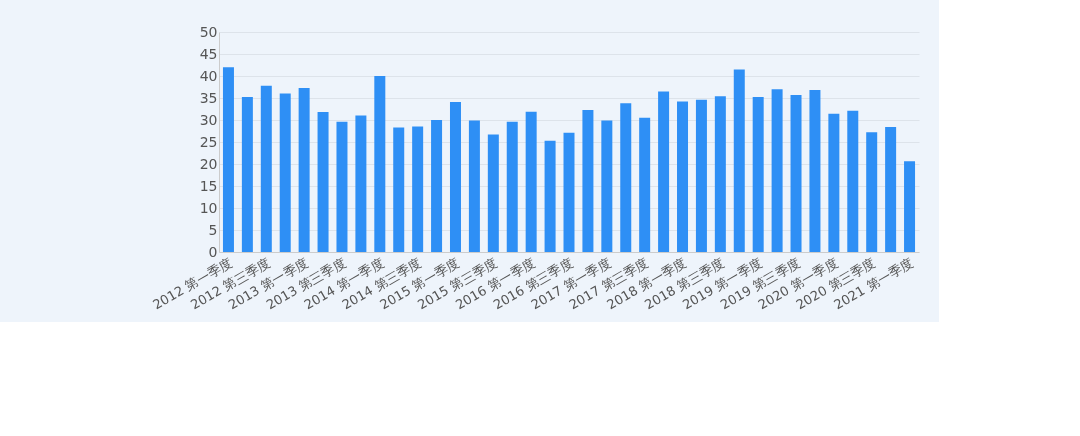  Describe the element at coordinates (213, 229) in the screenshot. I see `y-tick-label: 5` at that location.